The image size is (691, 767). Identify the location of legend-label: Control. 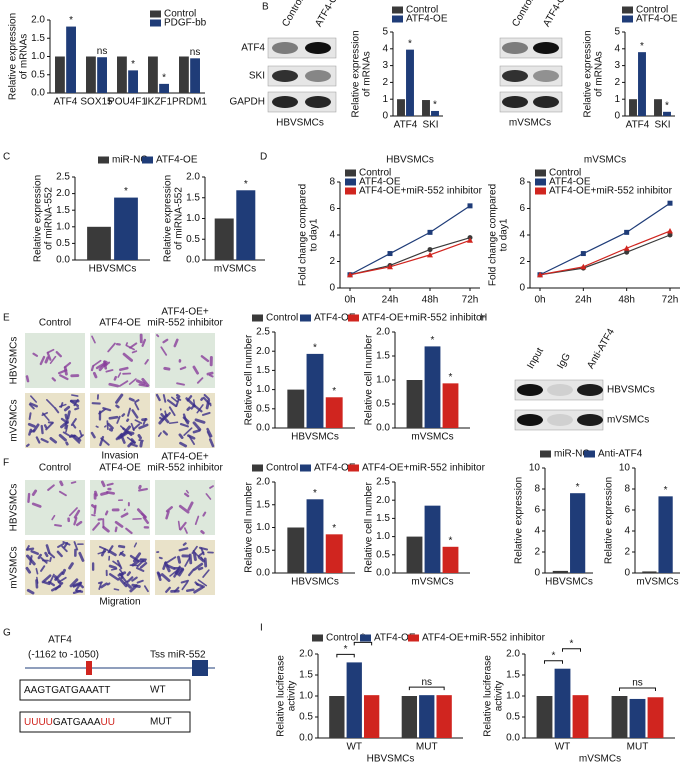
(342, 638).